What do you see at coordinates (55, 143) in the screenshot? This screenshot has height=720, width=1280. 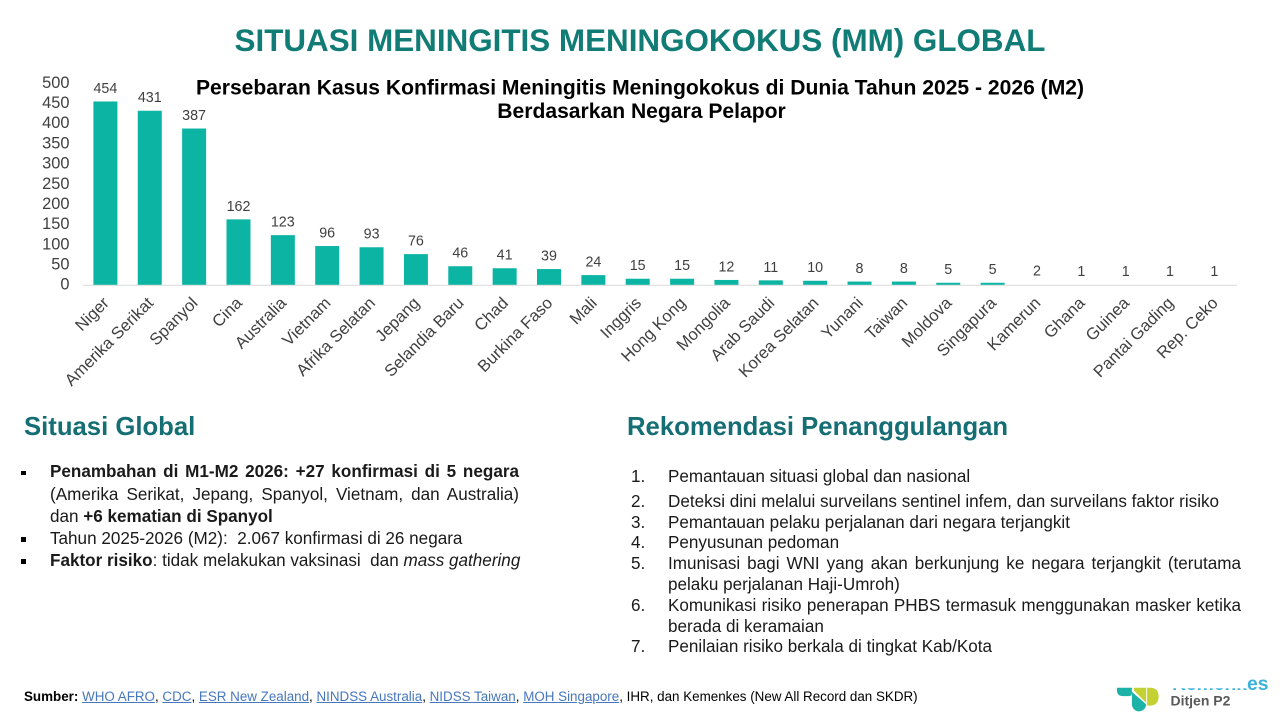 I see `svg-text: 350` at bounding box center [55, 143].